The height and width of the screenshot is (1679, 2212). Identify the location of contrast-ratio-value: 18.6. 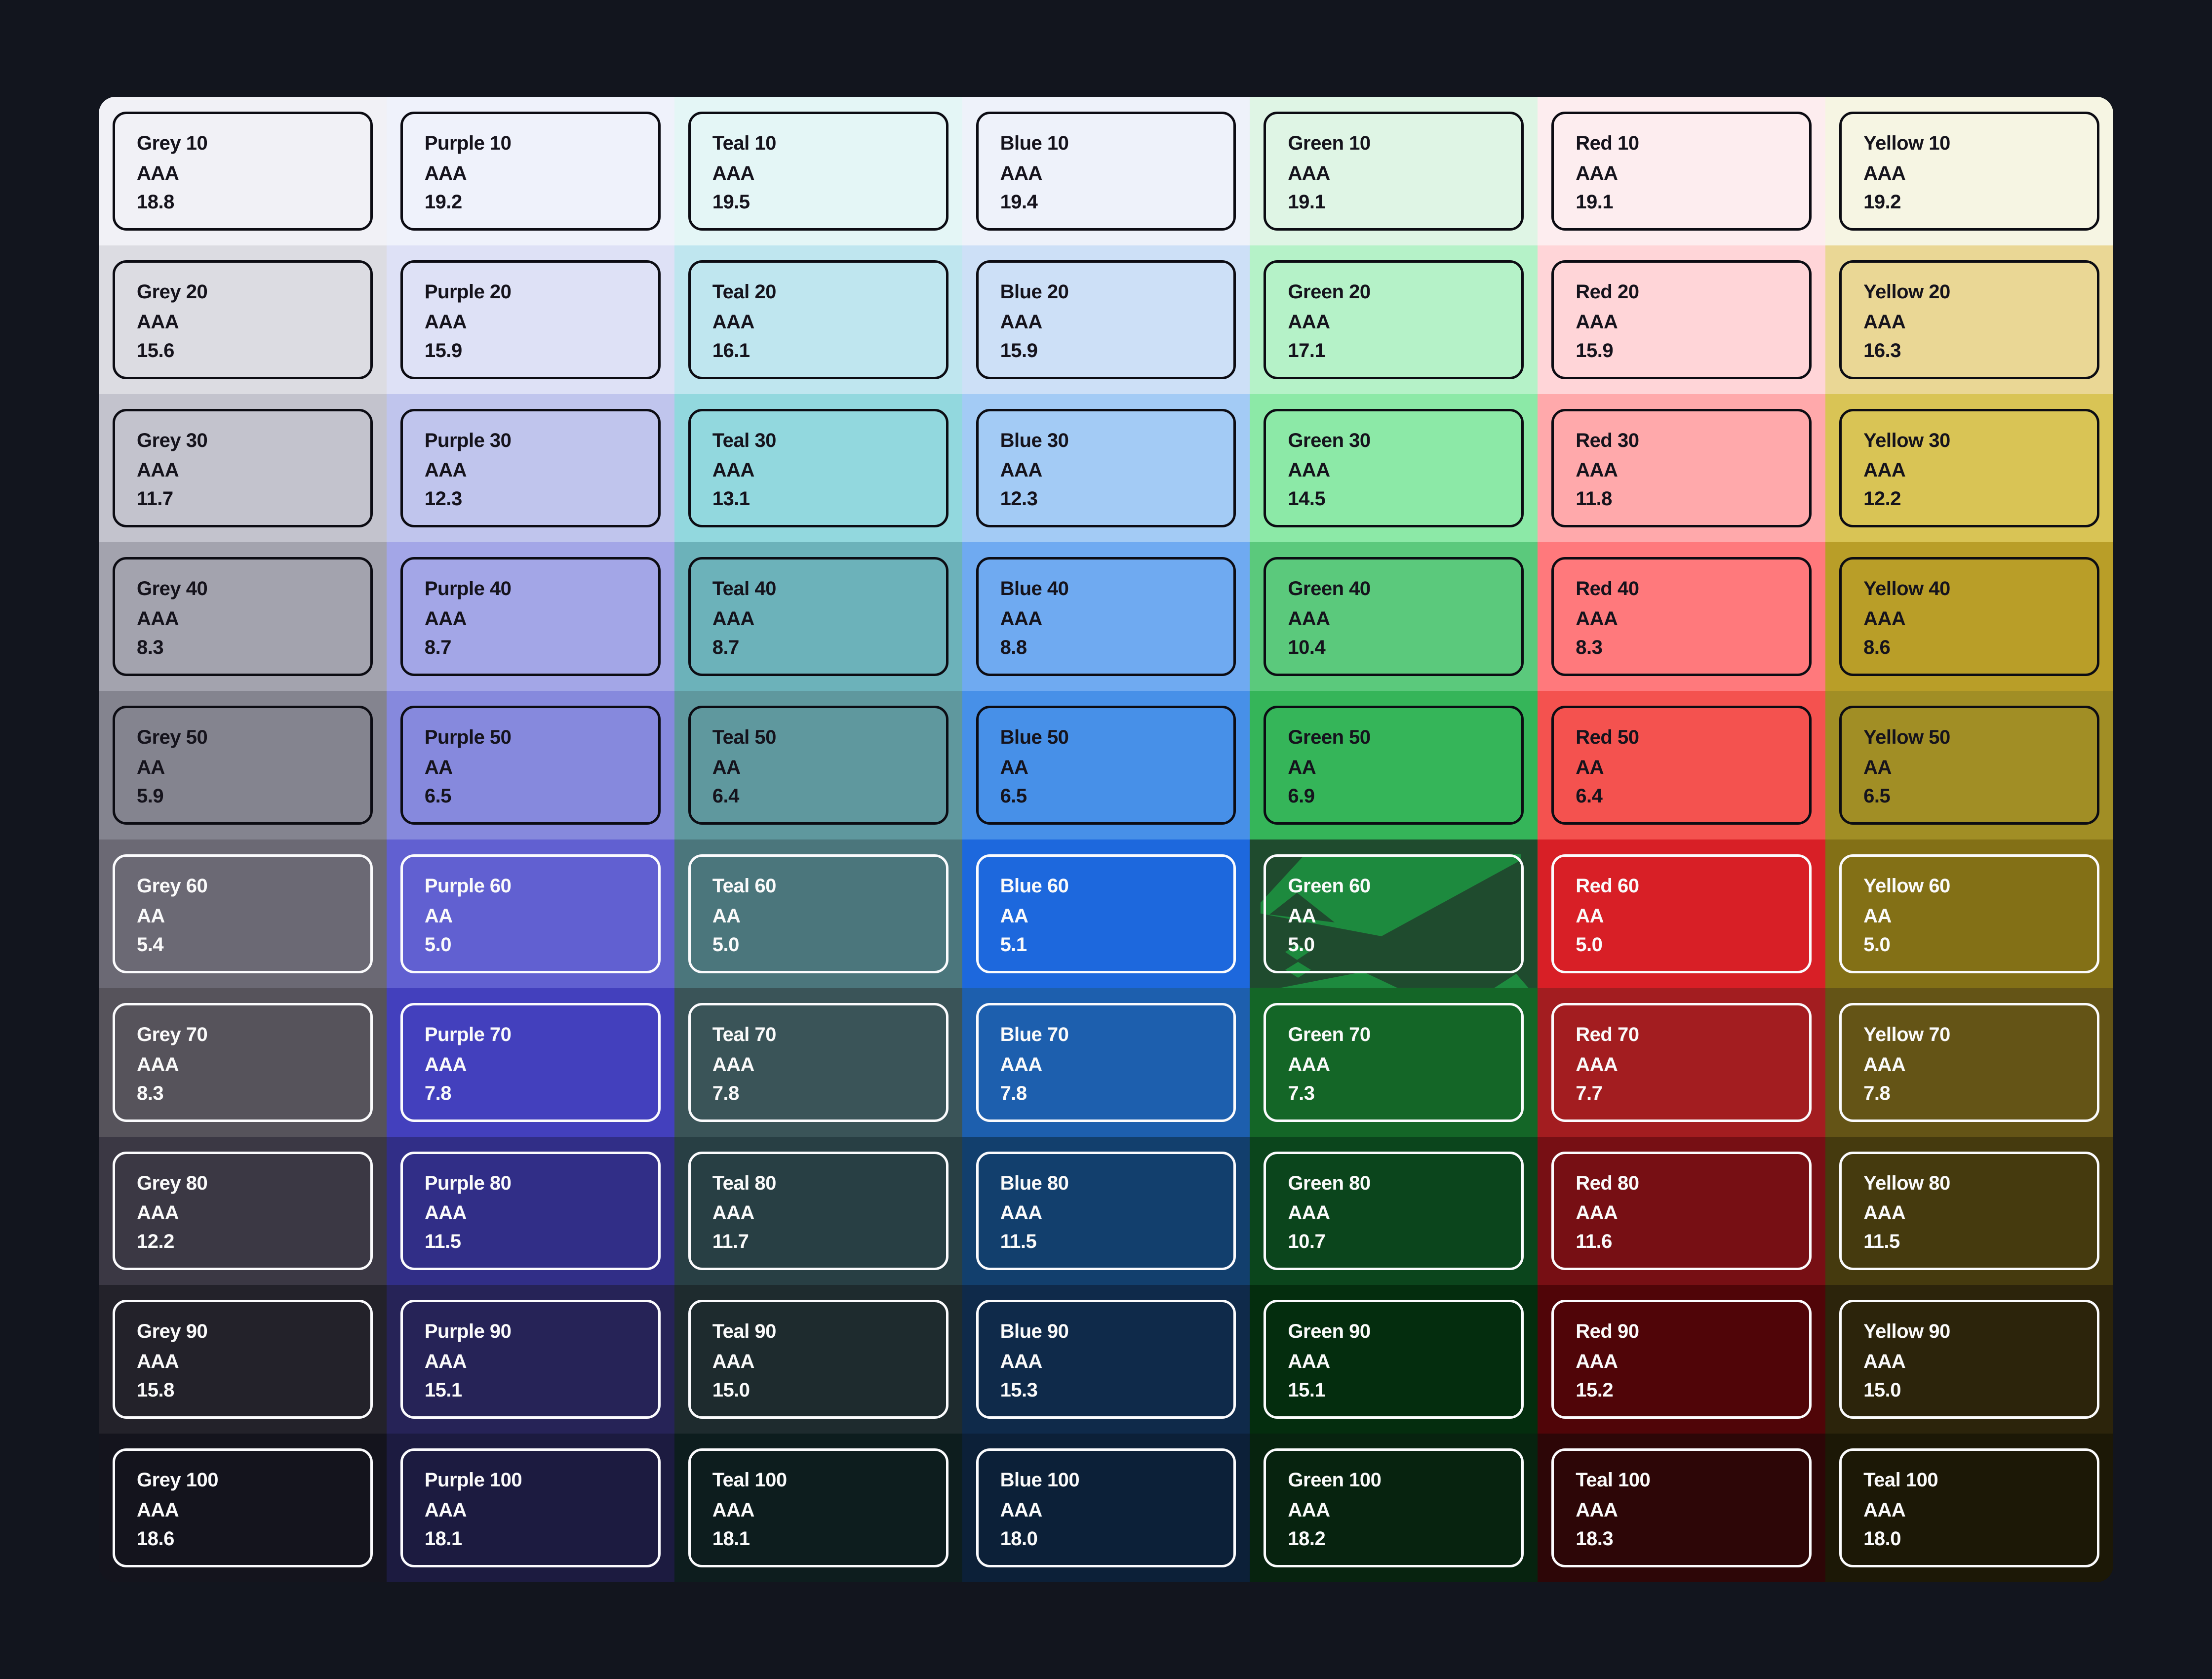
(155, 1538).